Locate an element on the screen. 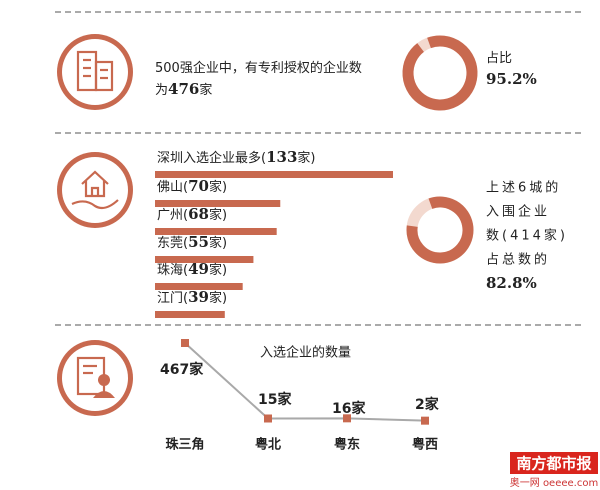  text-line: 佛山(70家) is located at coordinates (192, 186).